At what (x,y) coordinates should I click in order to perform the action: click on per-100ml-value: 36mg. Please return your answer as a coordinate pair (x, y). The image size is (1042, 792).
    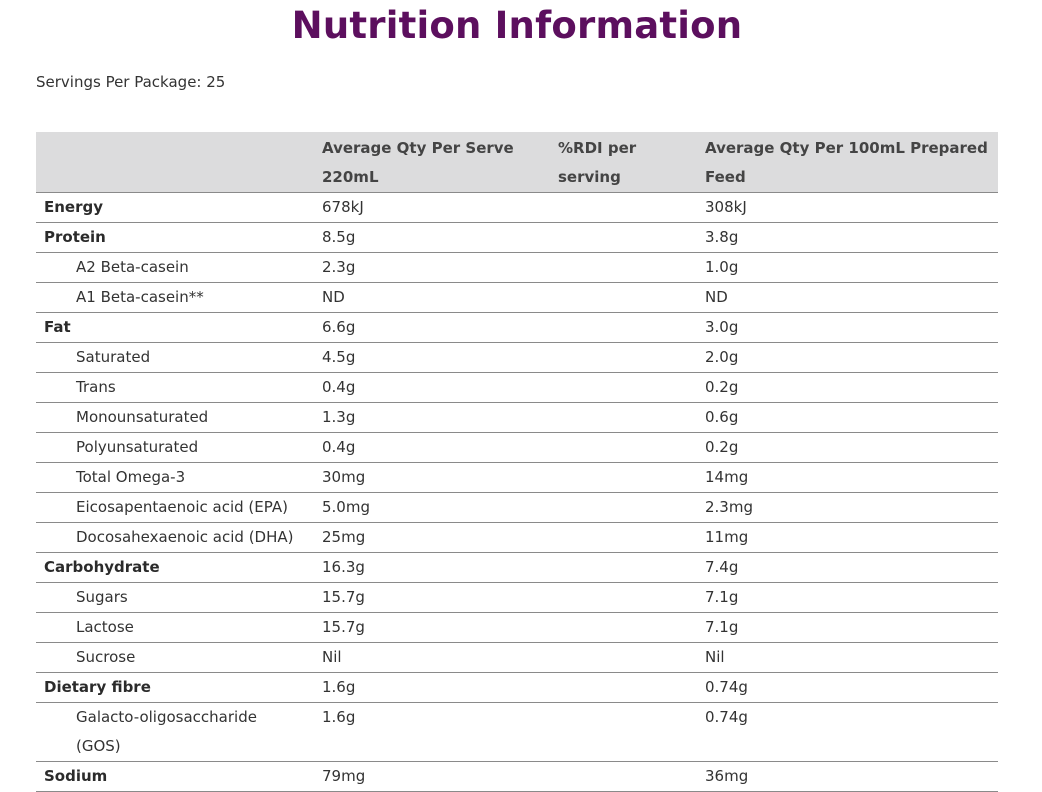
    Looking at the image, I should click on (847, 776).